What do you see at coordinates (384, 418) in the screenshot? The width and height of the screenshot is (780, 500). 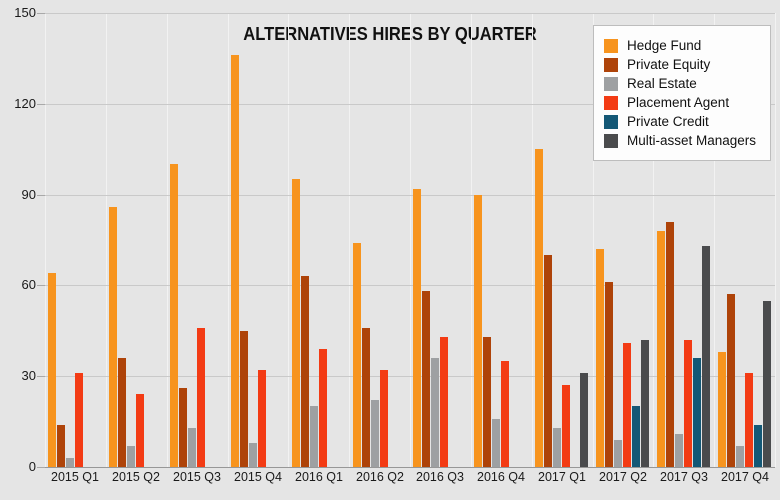 I see `bar-placement-agent-2016-q2` at bounding box center [384, 418].